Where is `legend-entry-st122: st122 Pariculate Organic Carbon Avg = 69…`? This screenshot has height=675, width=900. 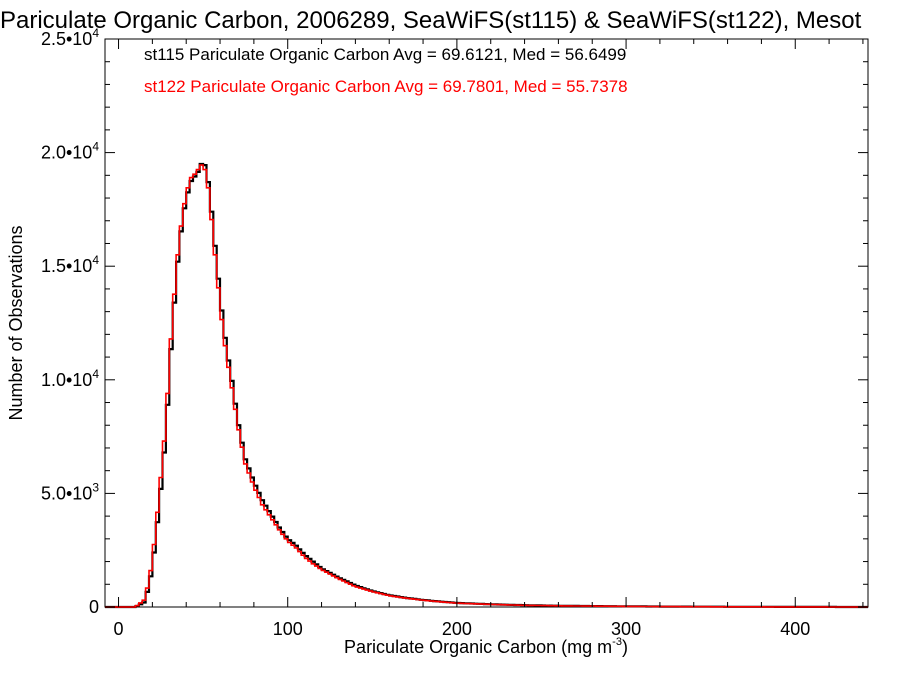 legend-entry-st122: st122 Pariculate Organic Carbon Avg = 69… is located at coordinates (386, 86).